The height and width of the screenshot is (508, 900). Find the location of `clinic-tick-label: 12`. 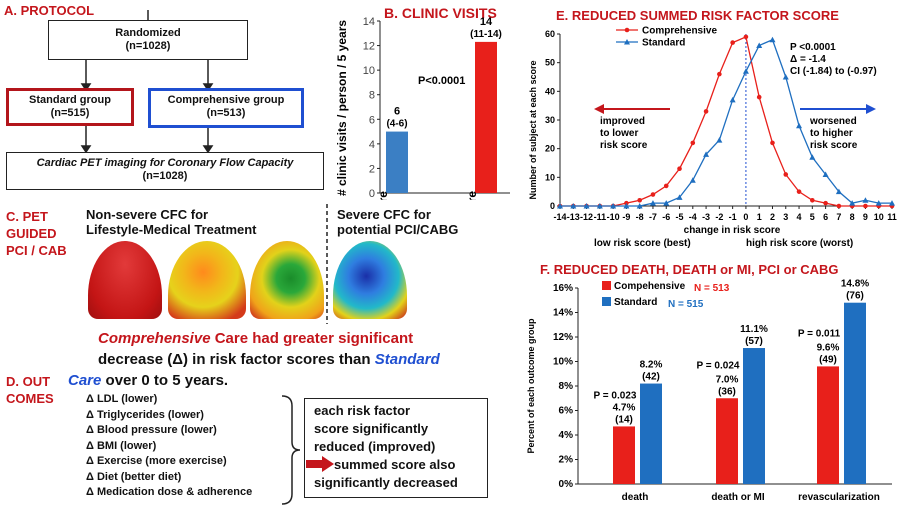

clinic-tick-label: 12 is located at coordinates (369, 47).